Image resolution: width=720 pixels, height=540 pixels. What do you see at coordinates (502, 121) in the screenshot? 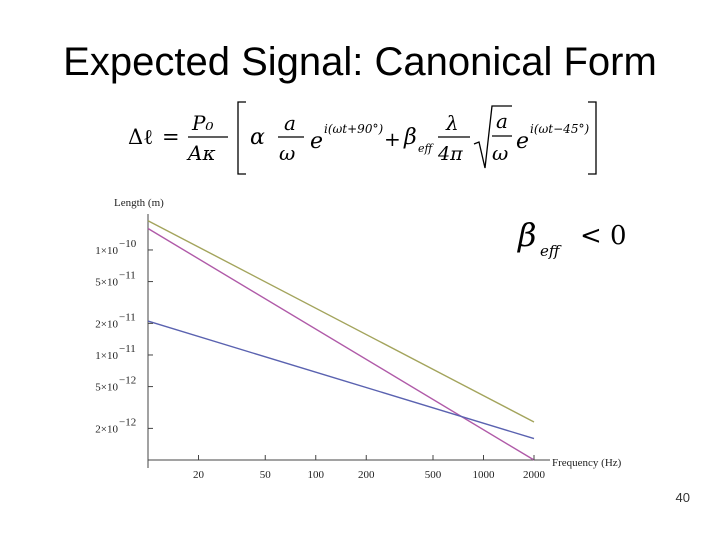
I see `formula-a-2: a` at bounding box center [502, 121].